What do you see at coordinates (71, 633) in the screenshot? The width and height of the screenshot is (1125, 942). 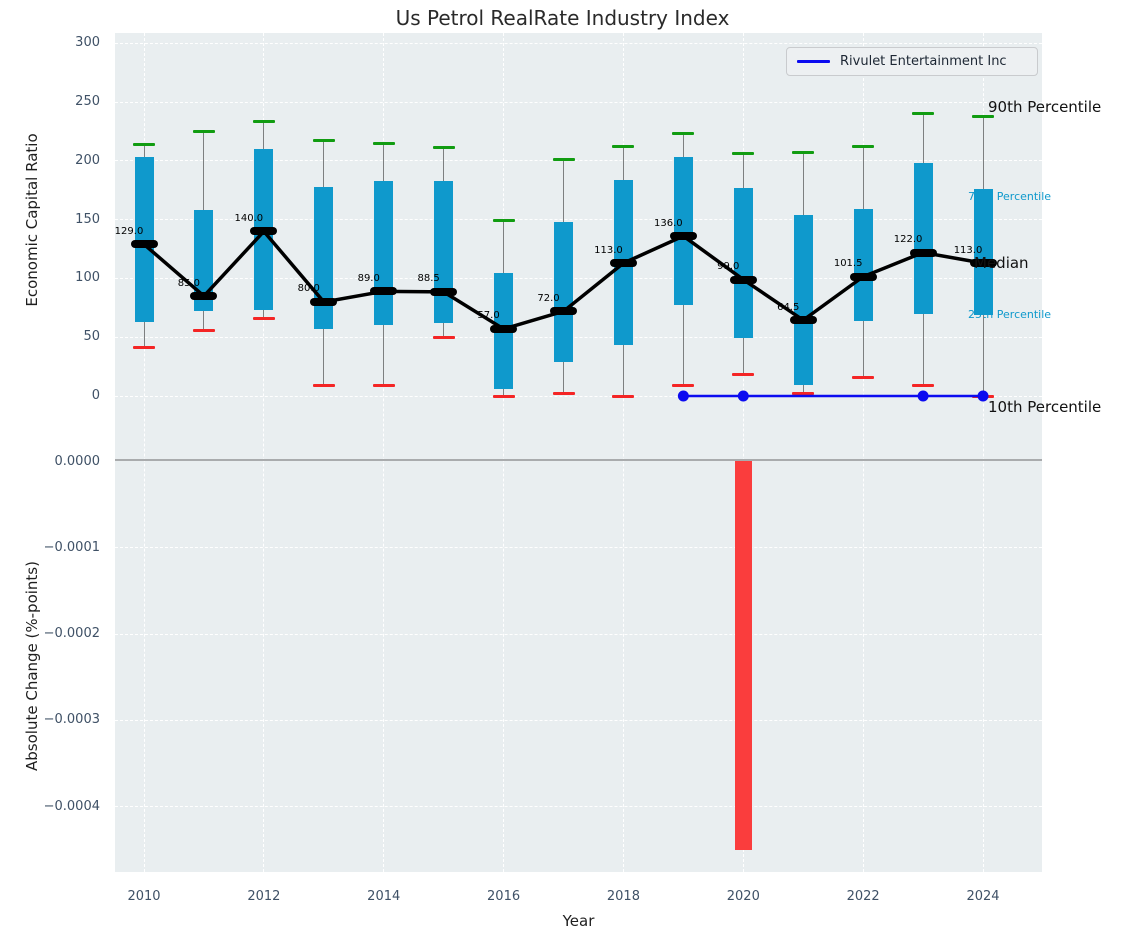 I see `bottom-y-tick-label: −0.0002` at bounding box center [71, 633].